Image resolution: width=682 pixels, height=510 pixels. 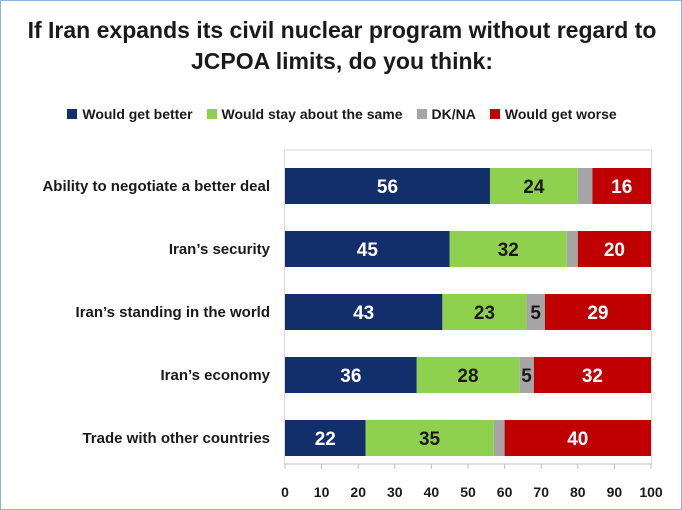 What do you see at coordinates (432, 492) in the screenshot?
I see `x-tick-label: 40` at bounding box center [432, 492].